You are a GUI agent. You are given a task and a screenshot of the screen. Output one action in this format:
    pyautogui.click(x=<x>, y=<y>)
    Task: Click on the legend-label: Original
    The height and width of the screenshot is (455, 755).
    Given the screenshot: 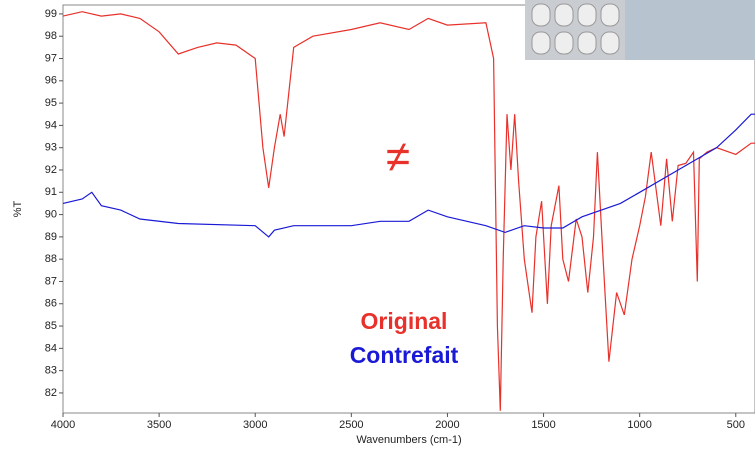 What is the action you would take?
    pyautogui.click(x=404, y=321)
    